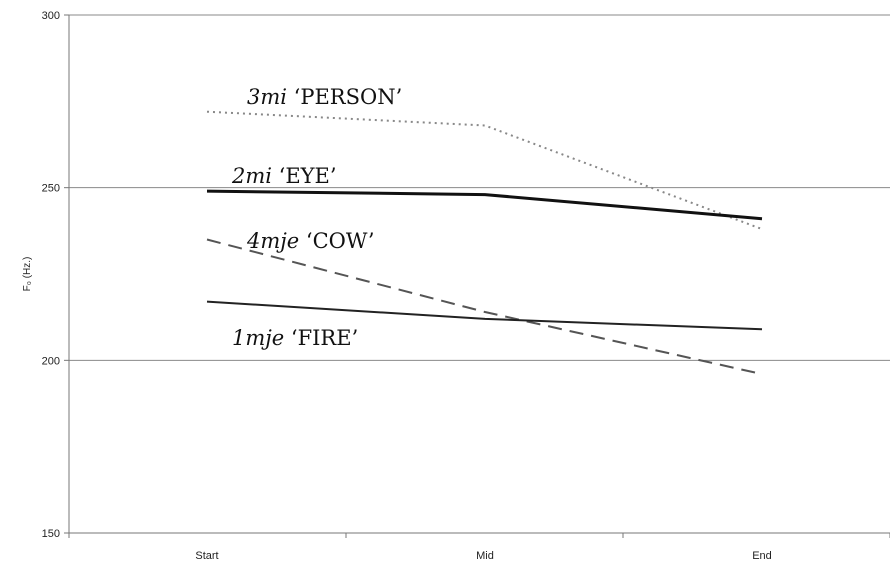  I want to click on series-label-2mi: 2mi ‘EYE’, so click(284, 176).